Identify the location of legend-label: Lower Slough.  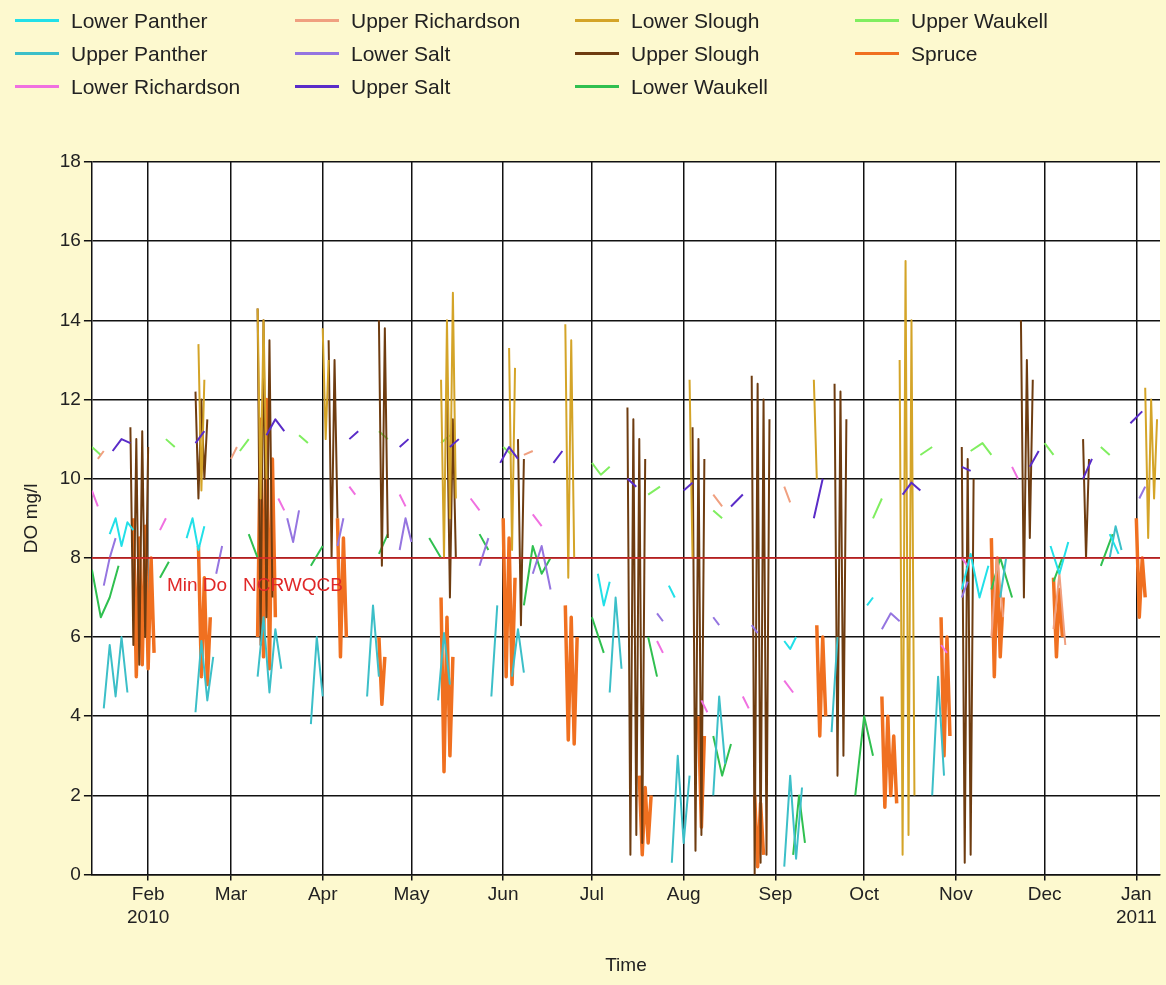
(695, 20).